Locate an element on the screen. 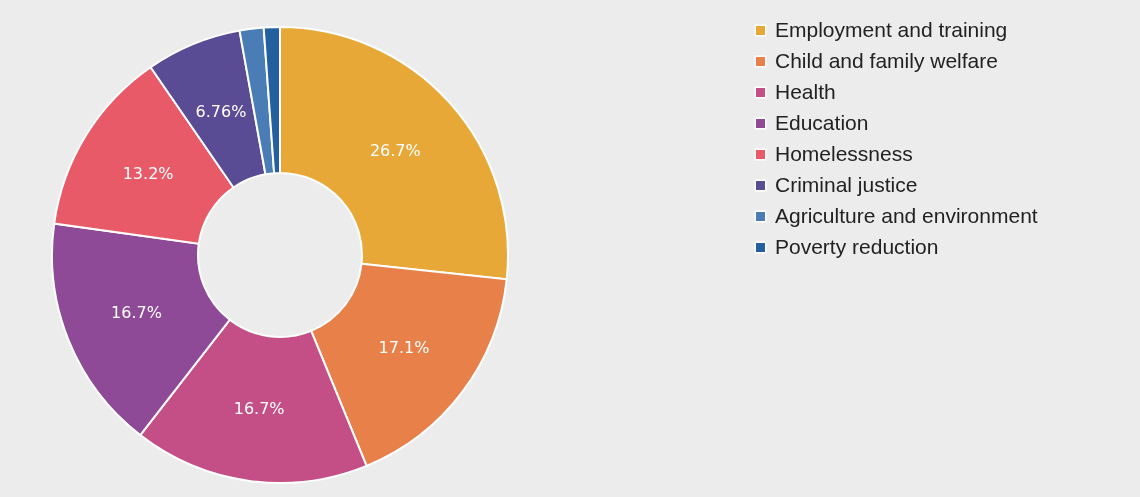 This screenshot has width=1140, height=497. legend-label: Poverty reduction is located at coordinates (857, 246).